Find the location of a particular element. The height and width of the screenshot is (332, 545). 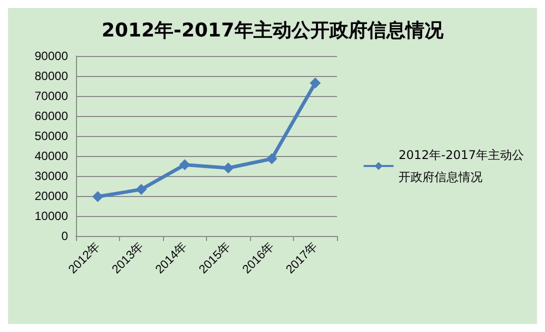

y-tick-label: 20000 is located at coordinates (51, 196).